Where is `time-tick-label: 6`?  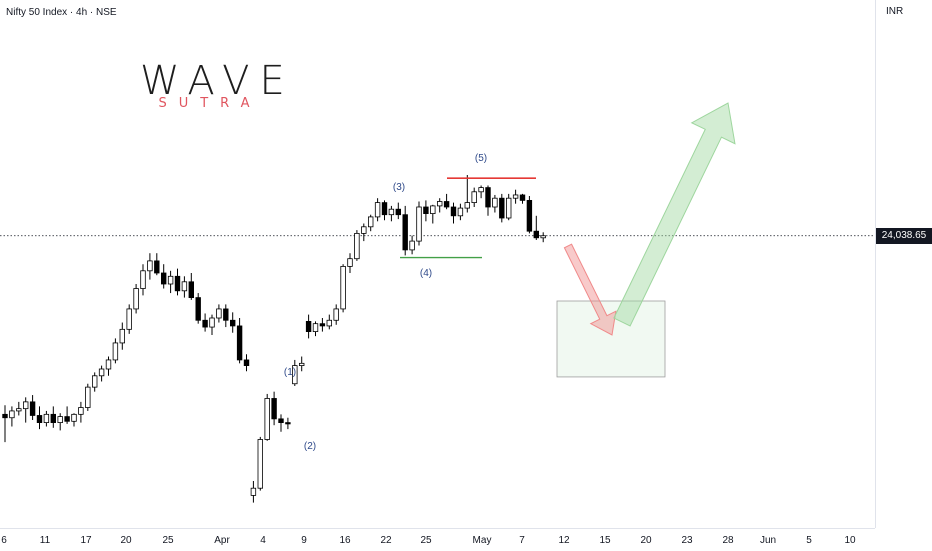 time-tick-label: 6 is located at coordinates (4, 540).